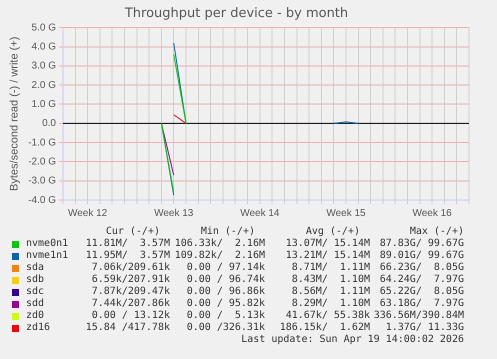  What do you see at coordinates (128, 255) in the screenshot?
I see `text: 11.95M/ 3.57M` at bounding box center [128, 255].